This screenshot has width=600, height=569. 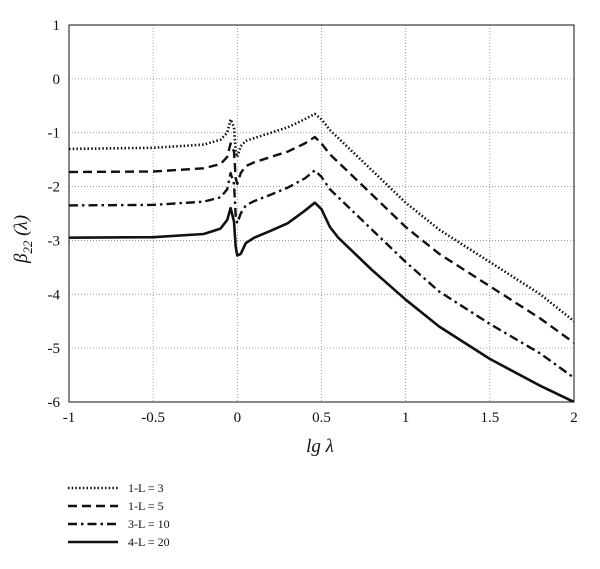 What do you see at coordinates (54, 295) in the screenshot?
I see `y-tick-label: -4` at bounding box center [54, 295].